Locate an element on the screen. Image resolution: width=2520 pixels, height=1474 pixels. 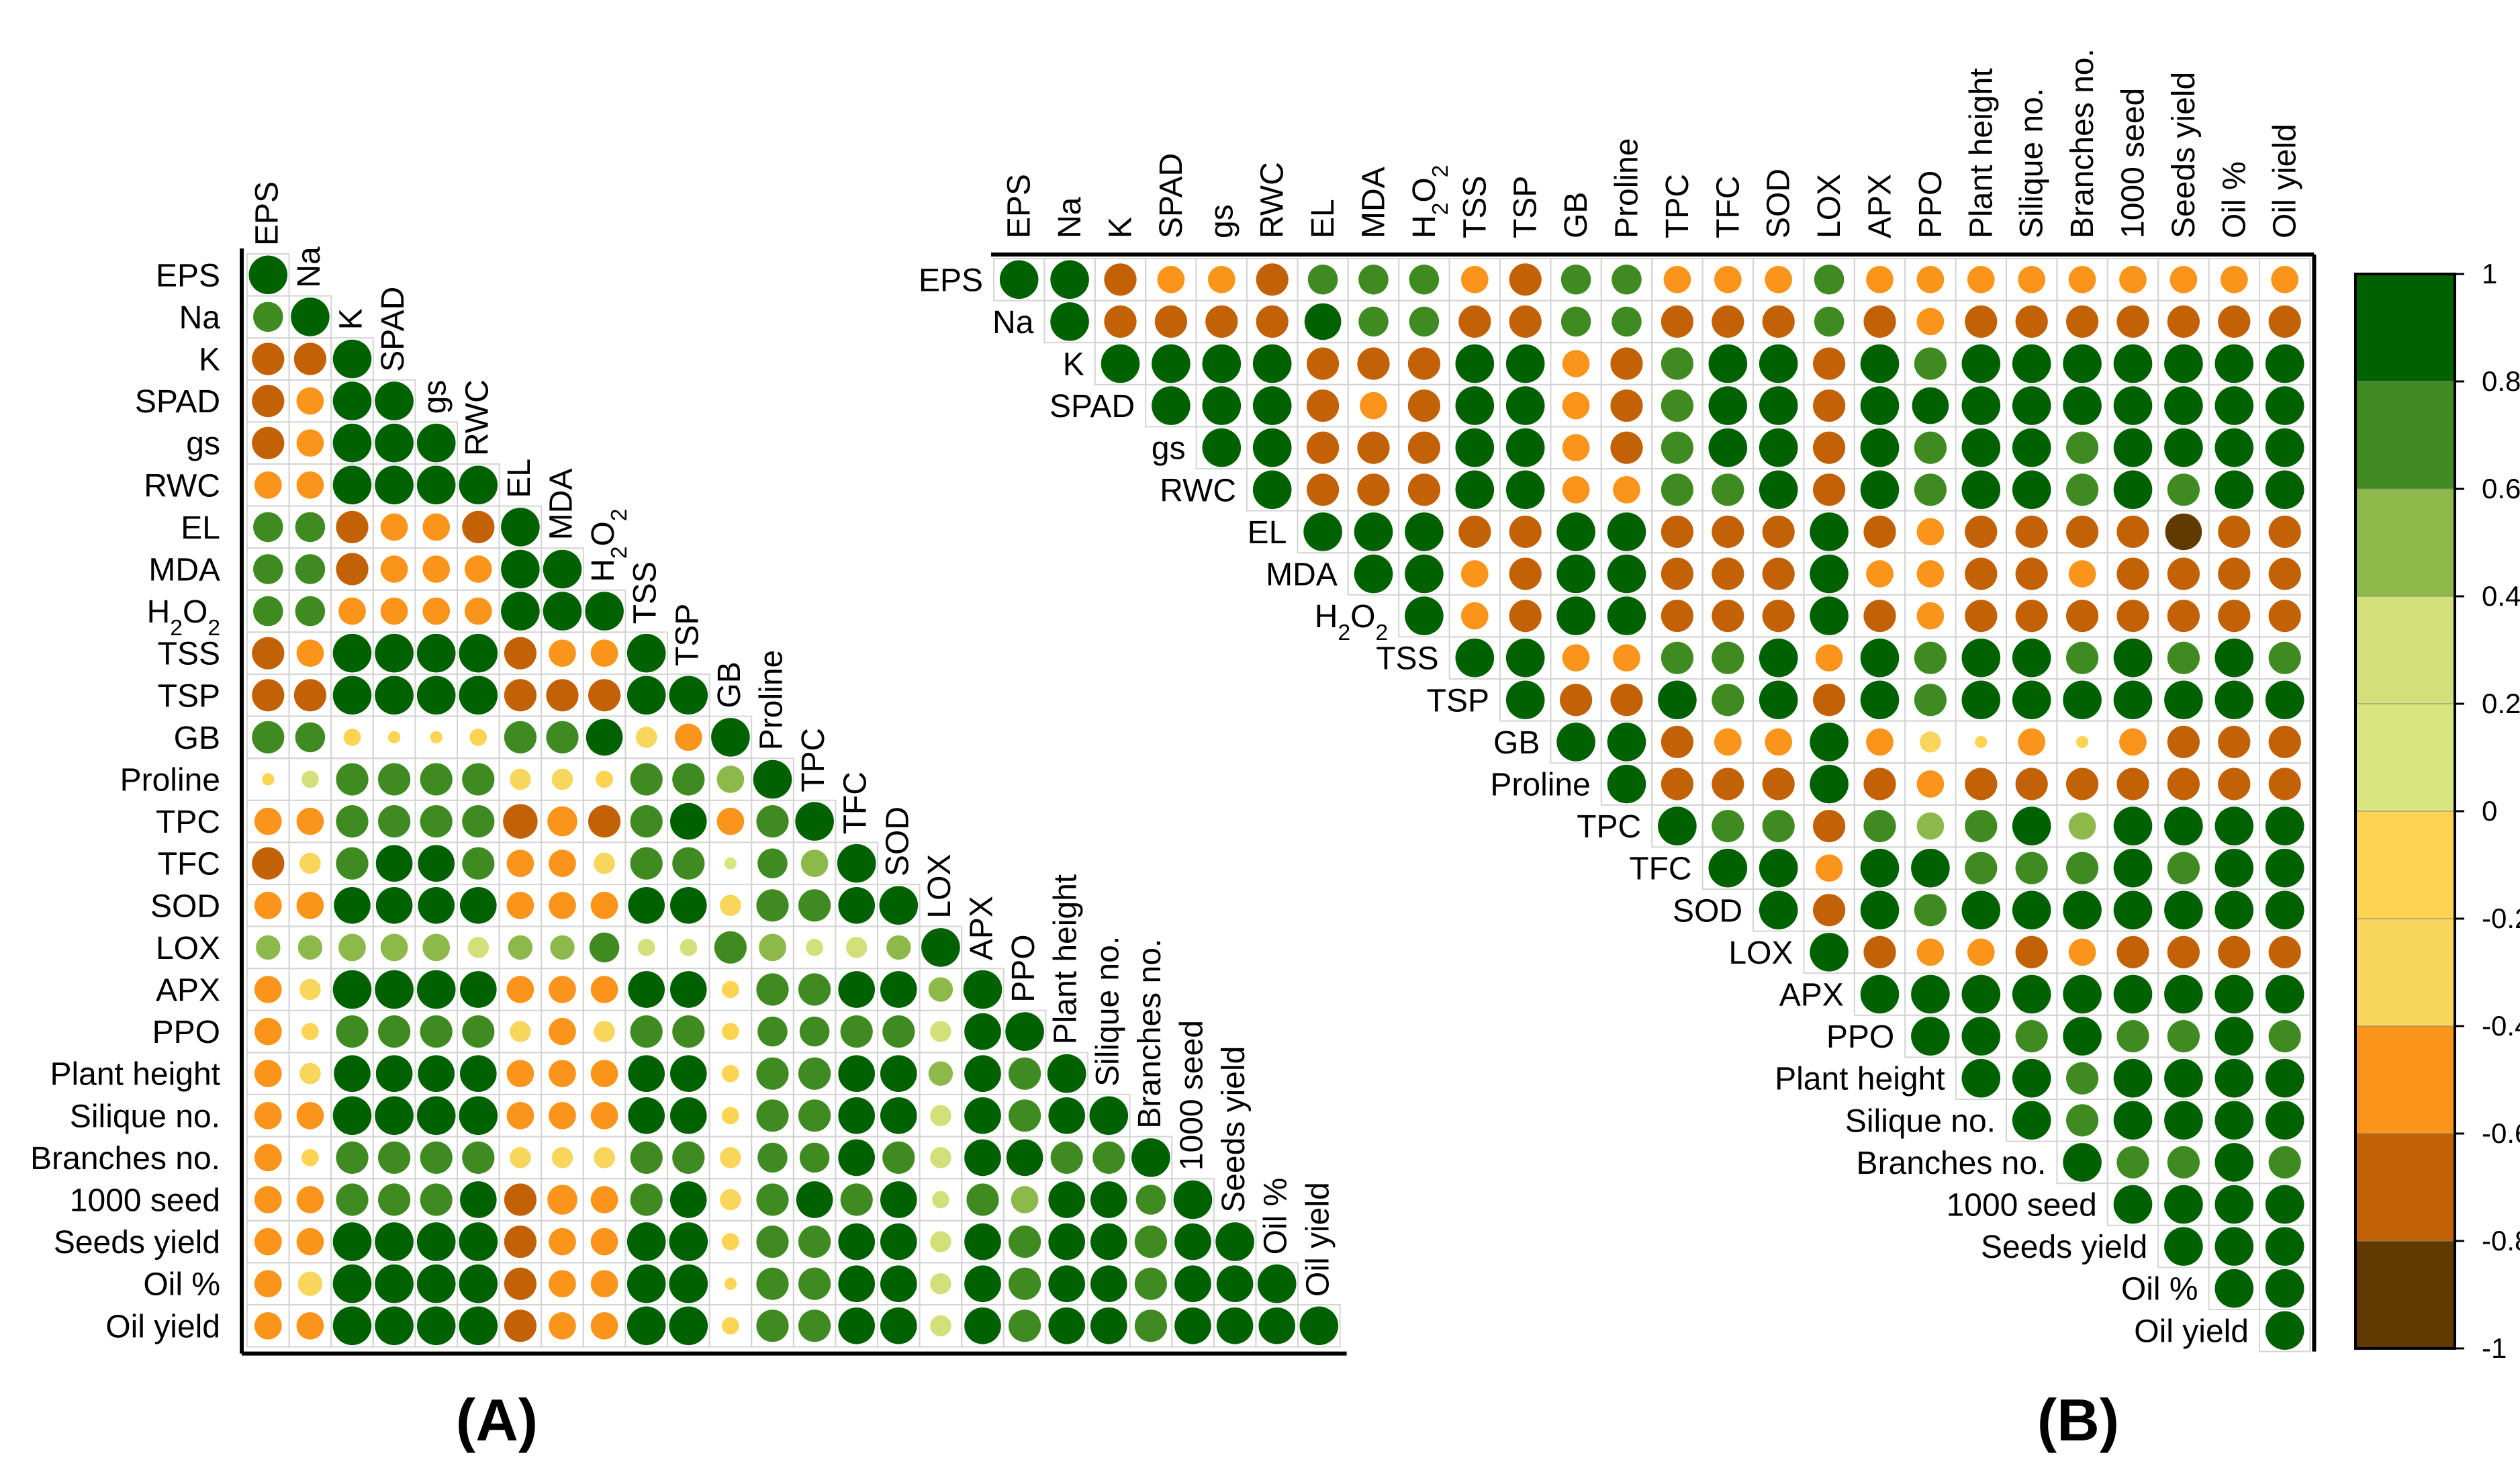
corr-point-a-seeds-yield-gb is located at coordinates (730, 1241).